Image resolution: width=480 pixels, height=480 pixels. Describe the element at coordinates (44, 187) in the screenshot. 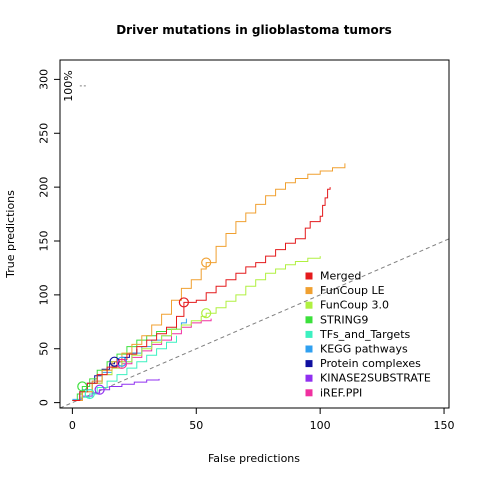

I see `y-tick-label-4: 200` at that location.